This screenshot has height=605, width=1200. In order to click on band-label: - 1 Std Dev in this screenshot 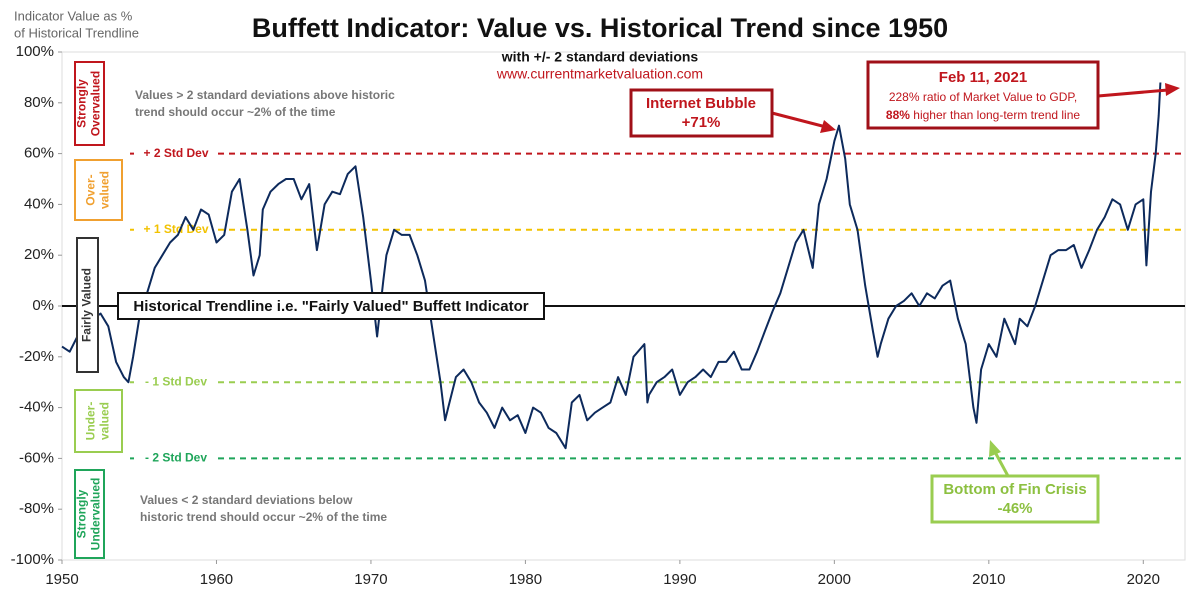, I will do `click(176, 381)`.